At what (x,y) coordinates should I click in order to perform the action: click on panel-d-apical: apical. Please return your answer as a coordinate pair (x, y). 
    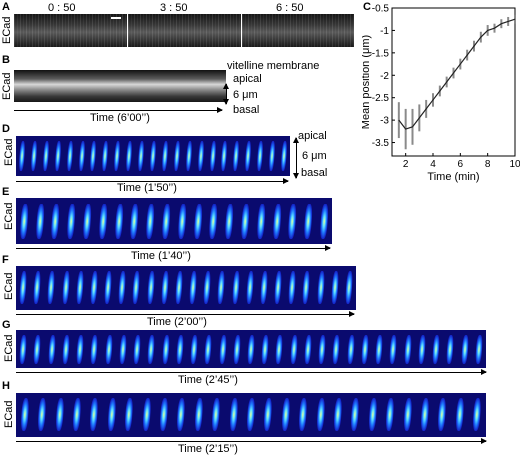
    Looking at the image, I should click on (312, 136).